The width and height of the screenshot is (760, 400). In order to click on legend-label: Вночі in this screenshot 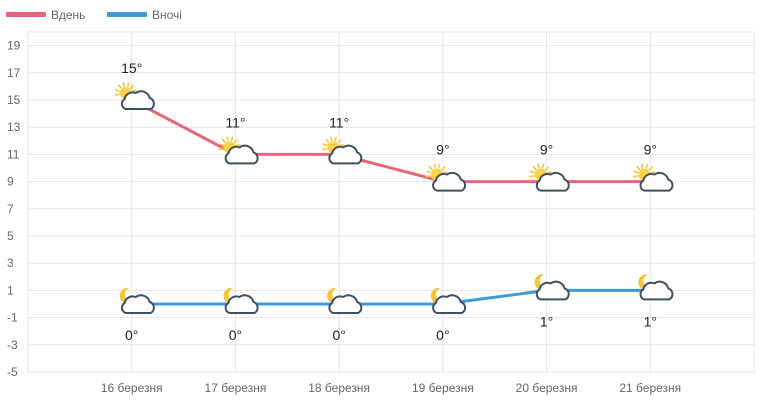, I will do `click(167, 15)`.